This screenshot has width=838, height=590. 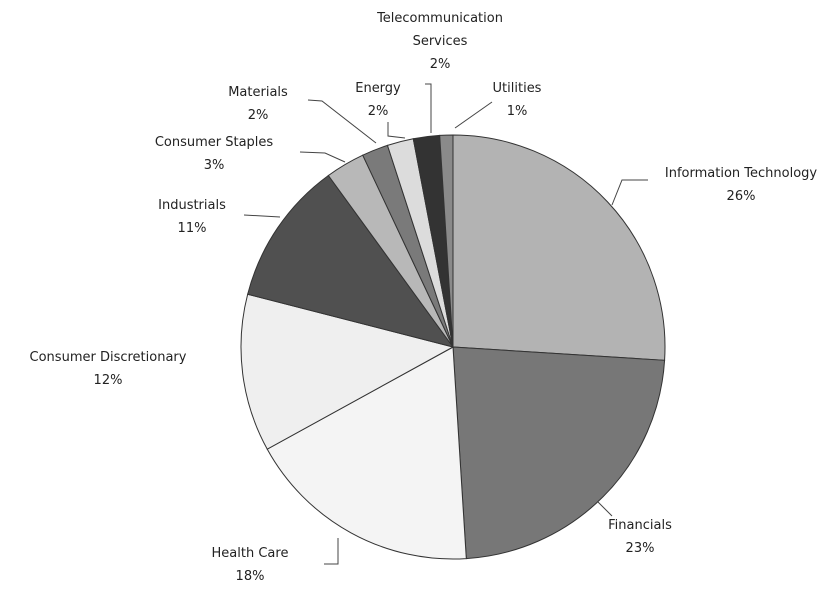 I want to click on category-label: Energy, so click(x=378, y=88).